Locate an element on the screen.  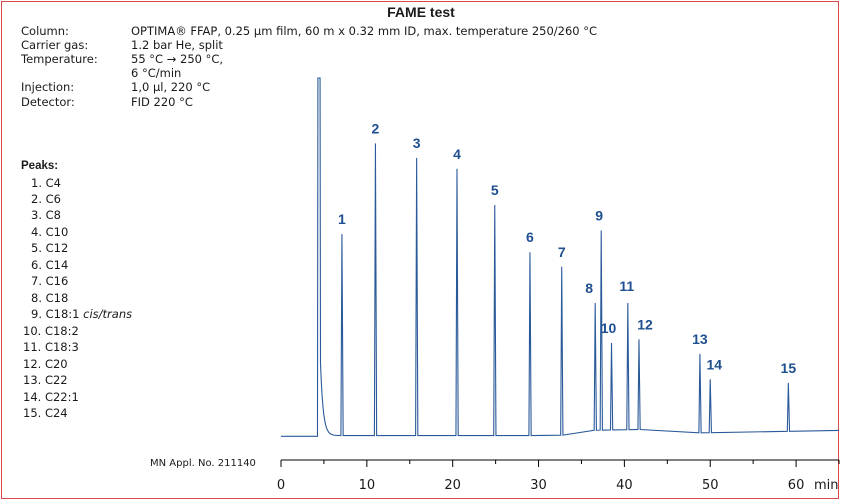
peaks-heading: Peaks: is located at coordinates (40, 166).